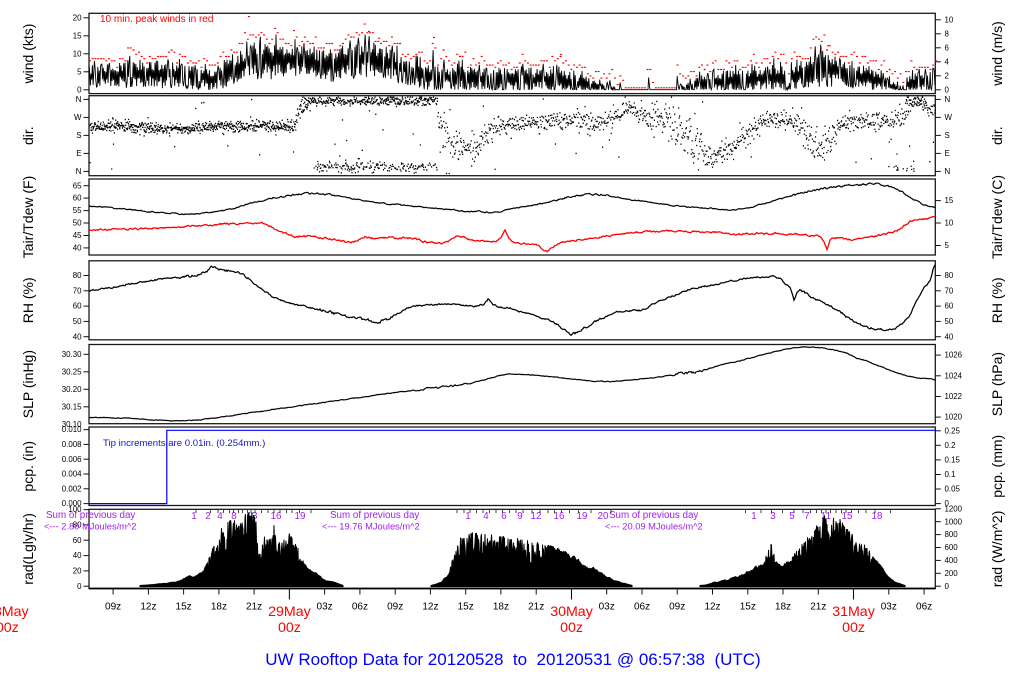 The width and height of the screenshot is (1024, 700). What do you see at coordinates (276, 516) in the screenshot?
I see `svg-text: 16` at bounding box center [276, 516].